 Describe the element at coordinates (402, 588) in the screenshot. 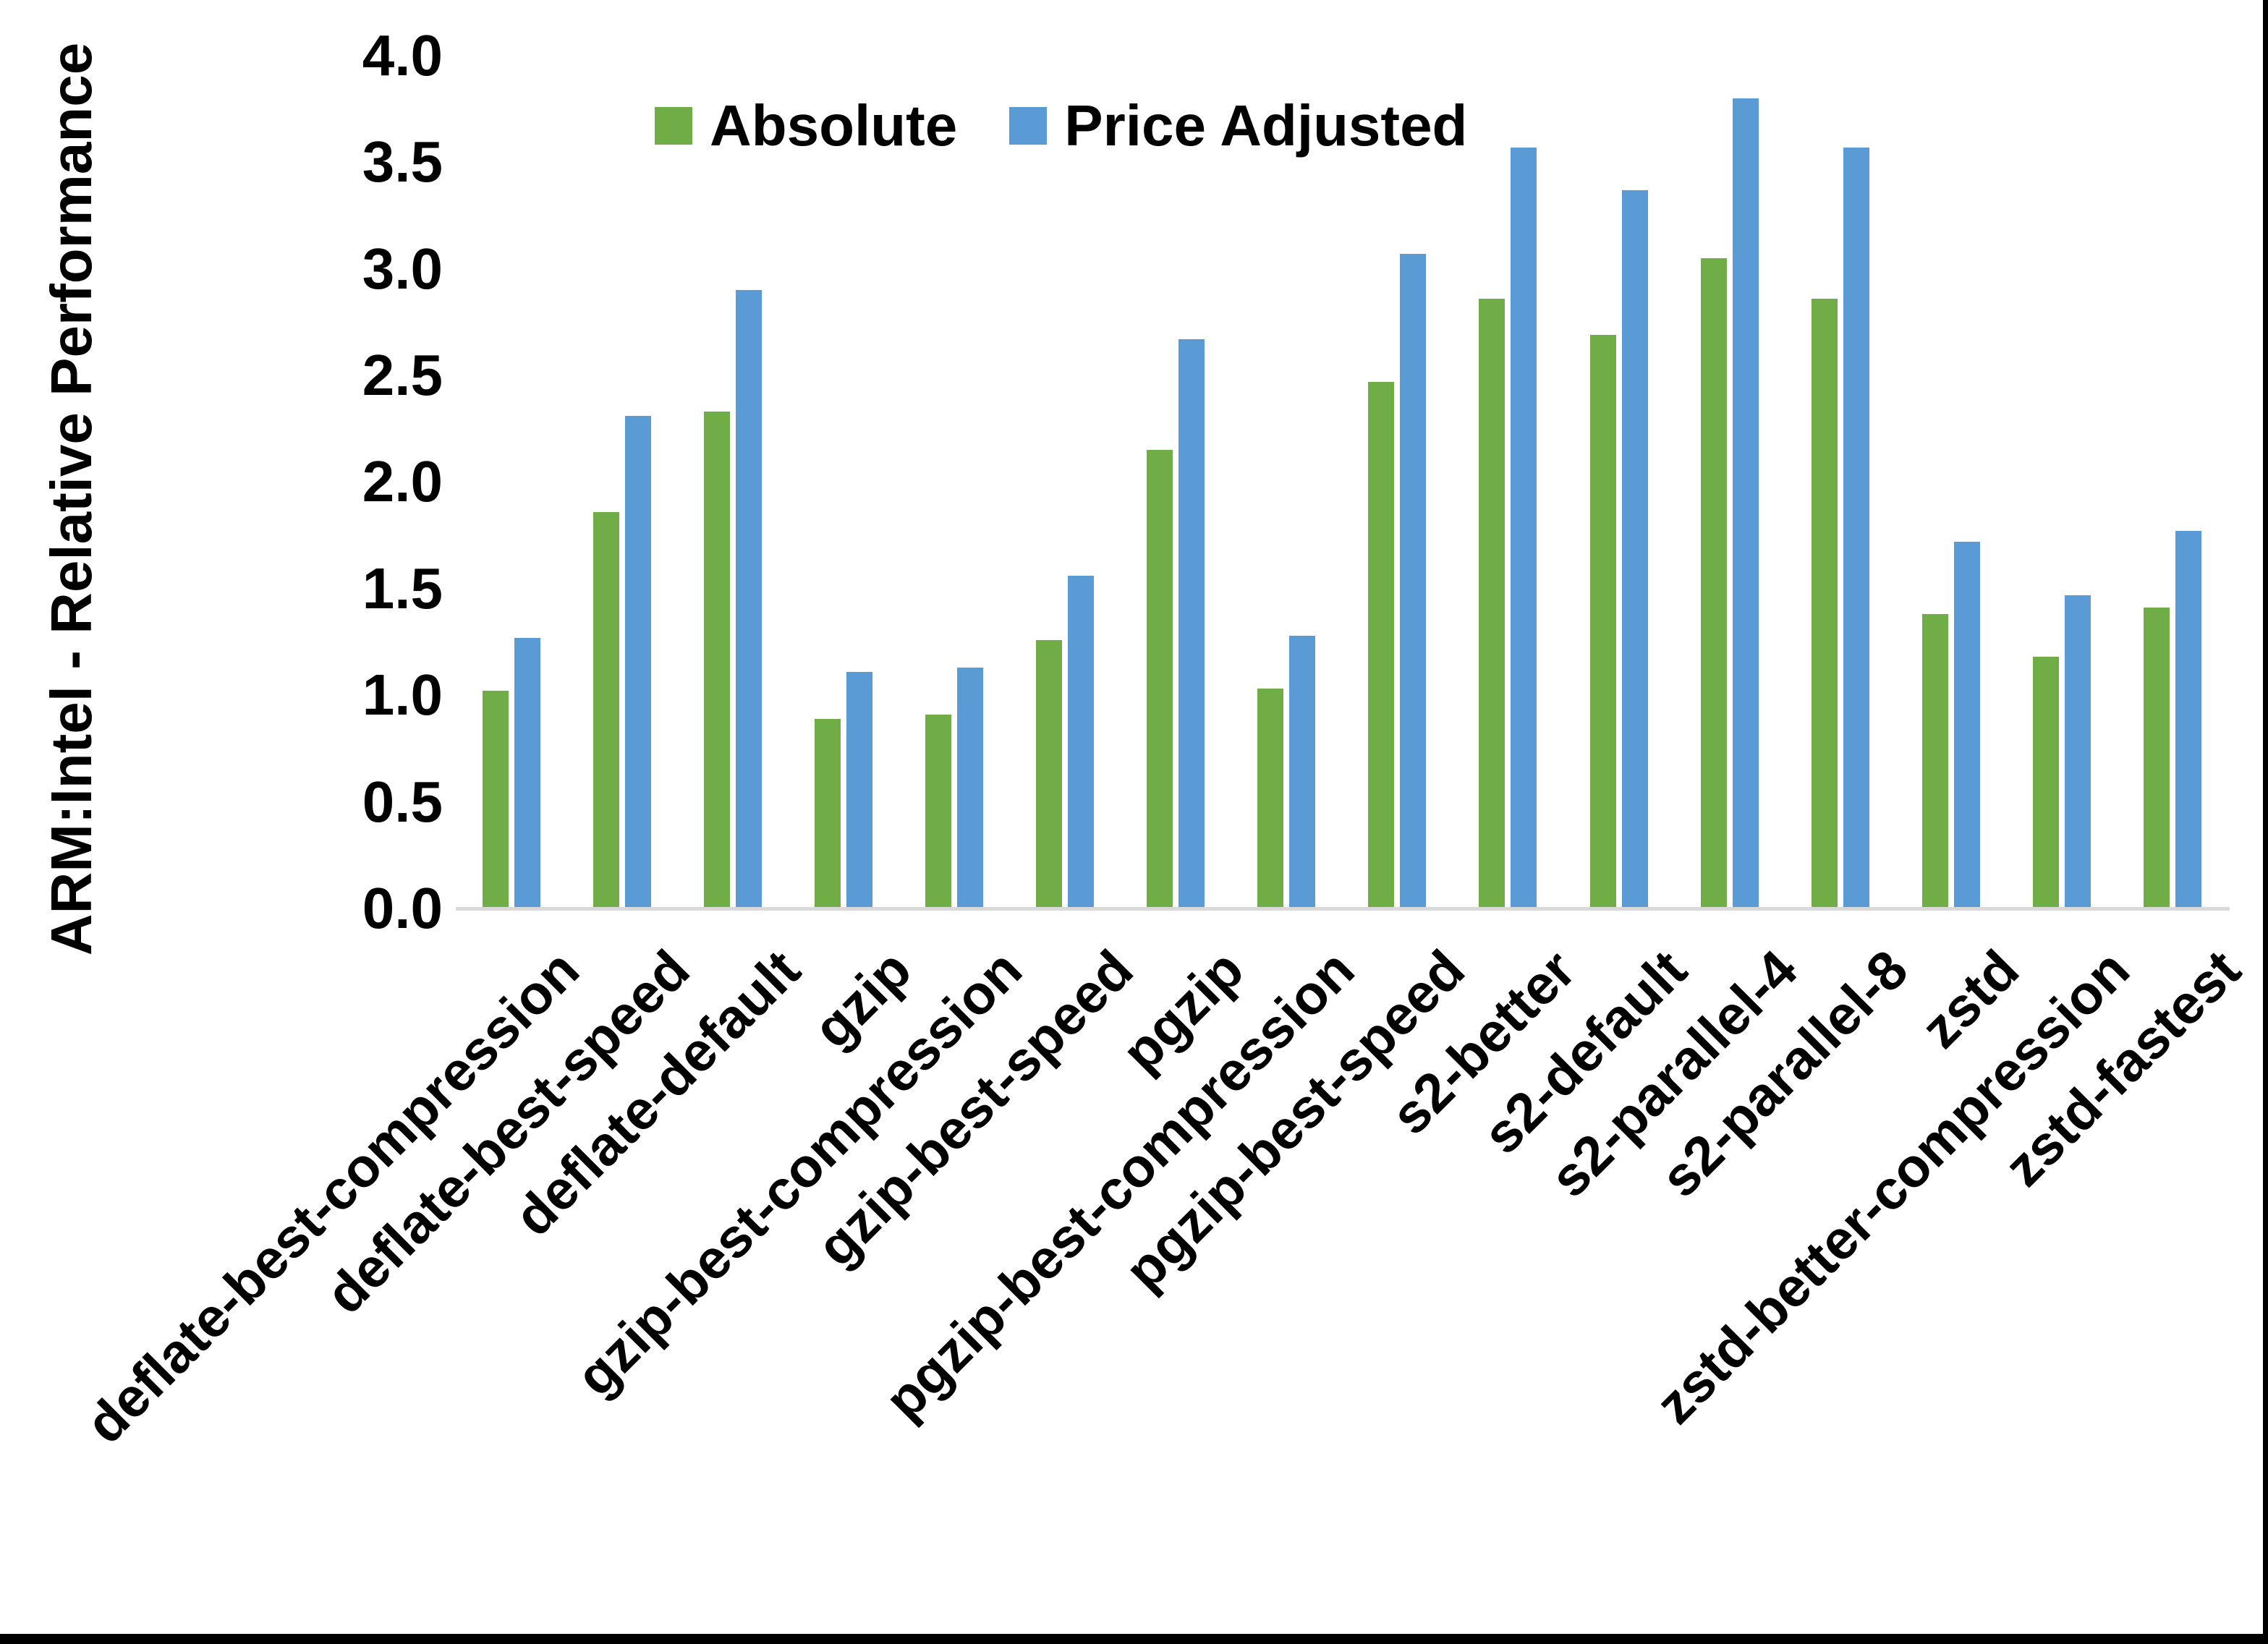

I see `y-tick-label: 1.5` at that location.